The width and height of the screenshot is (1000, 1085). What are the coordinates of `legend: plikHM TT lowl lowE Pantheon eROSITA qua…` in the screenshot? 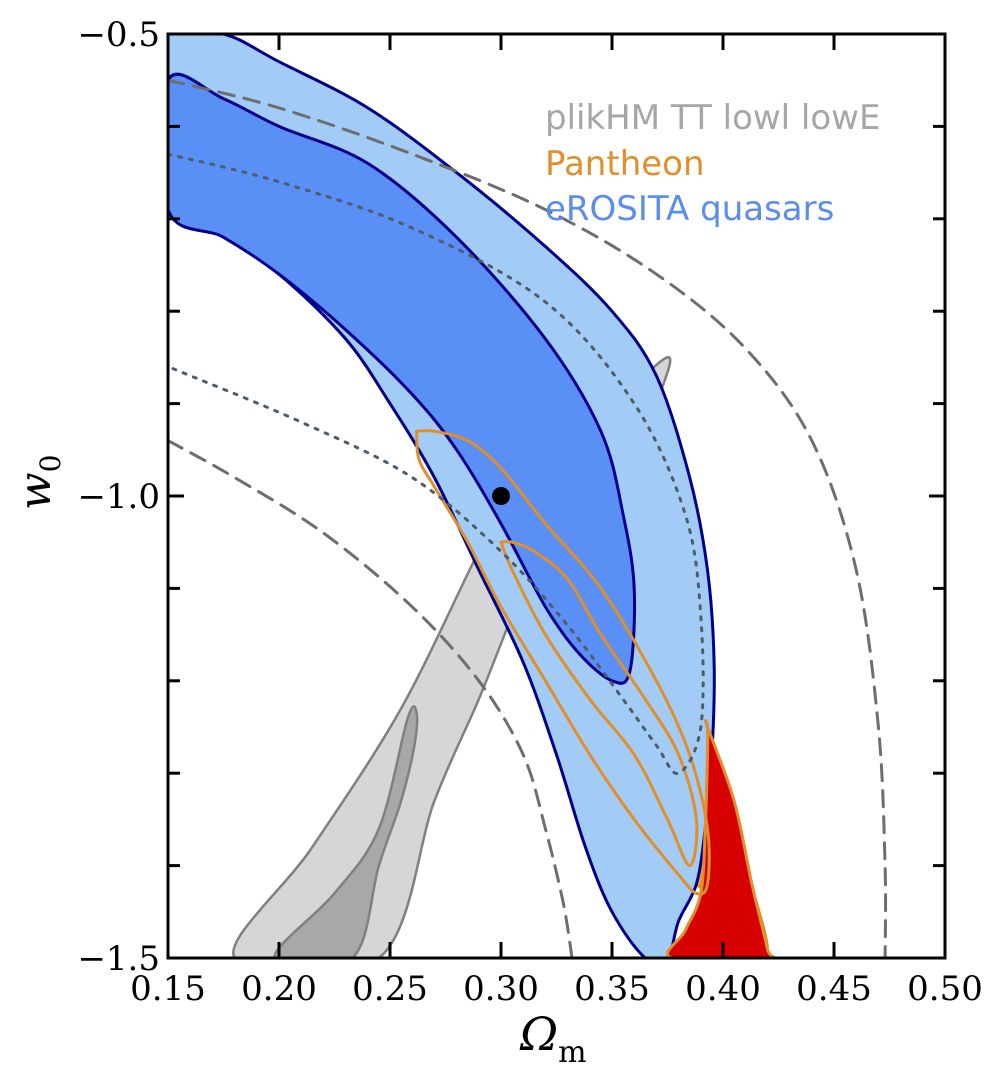 It's located at (712, 163).